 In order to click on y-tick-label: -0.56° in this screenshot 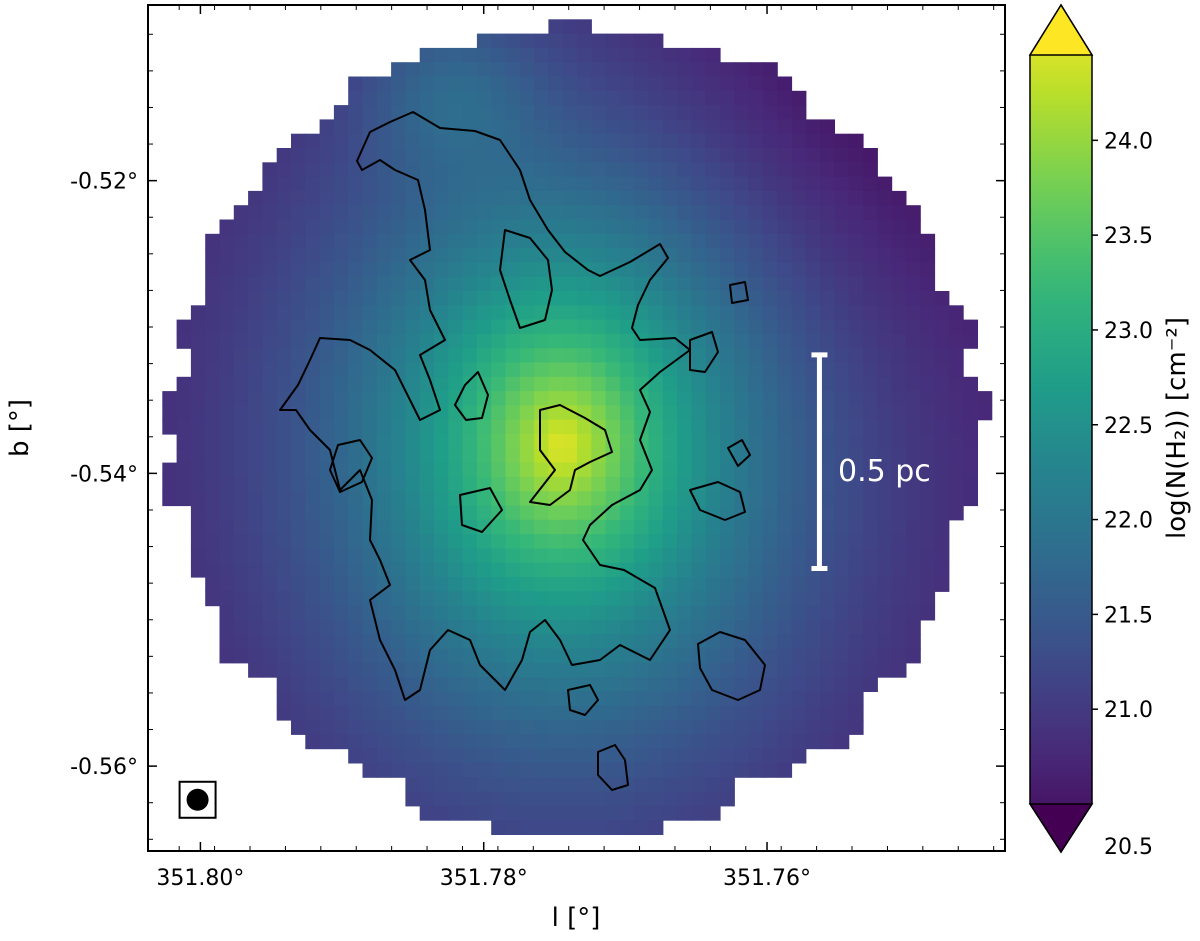, I will do `click(104, 767)`.